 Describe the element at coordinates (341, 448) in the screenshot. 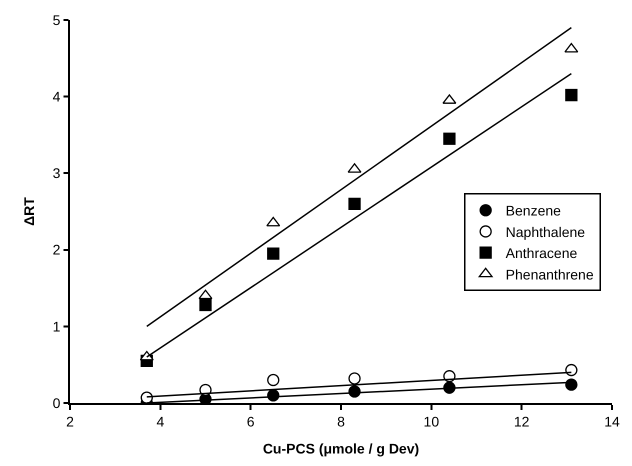

I see `x-axis-title: Cu-PCS (μmole / g Dev)` at that location.